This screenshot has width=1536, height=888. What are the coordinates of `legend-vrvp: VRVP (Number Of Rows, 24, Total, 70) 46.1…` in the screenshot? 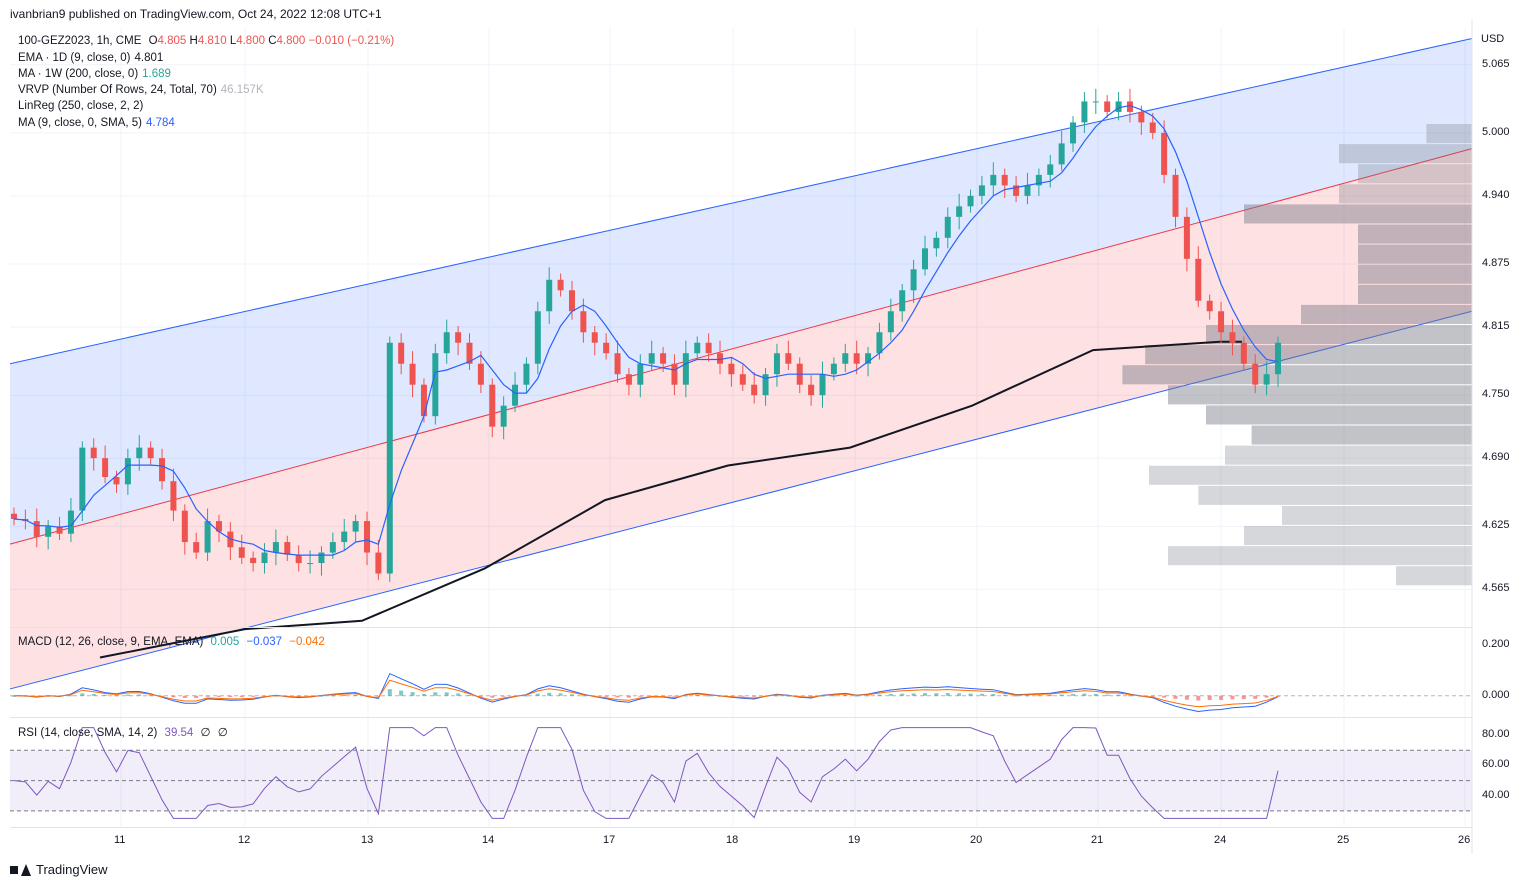 It's located at (141, 90).